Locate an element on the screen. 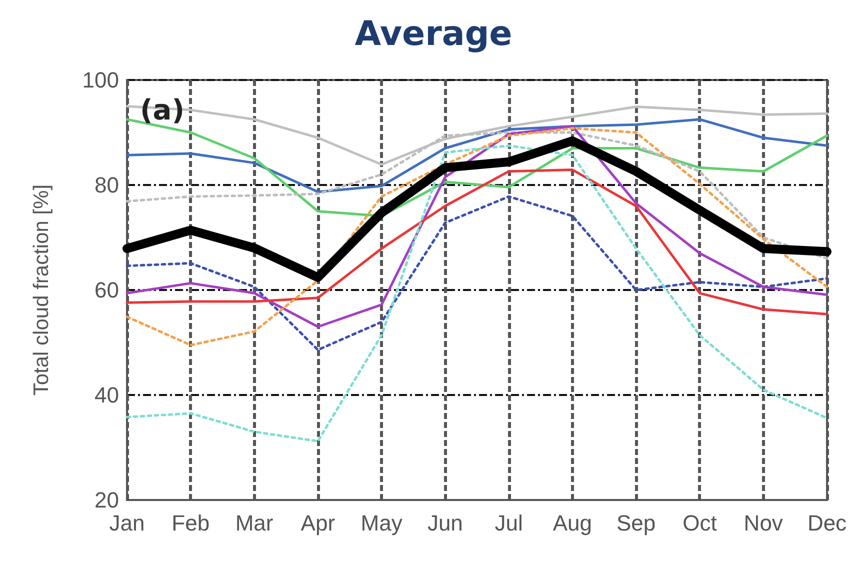 The width and height of the screenshot is (867, 563). y-tick-label: 60 is located at coordinates (106, 290).